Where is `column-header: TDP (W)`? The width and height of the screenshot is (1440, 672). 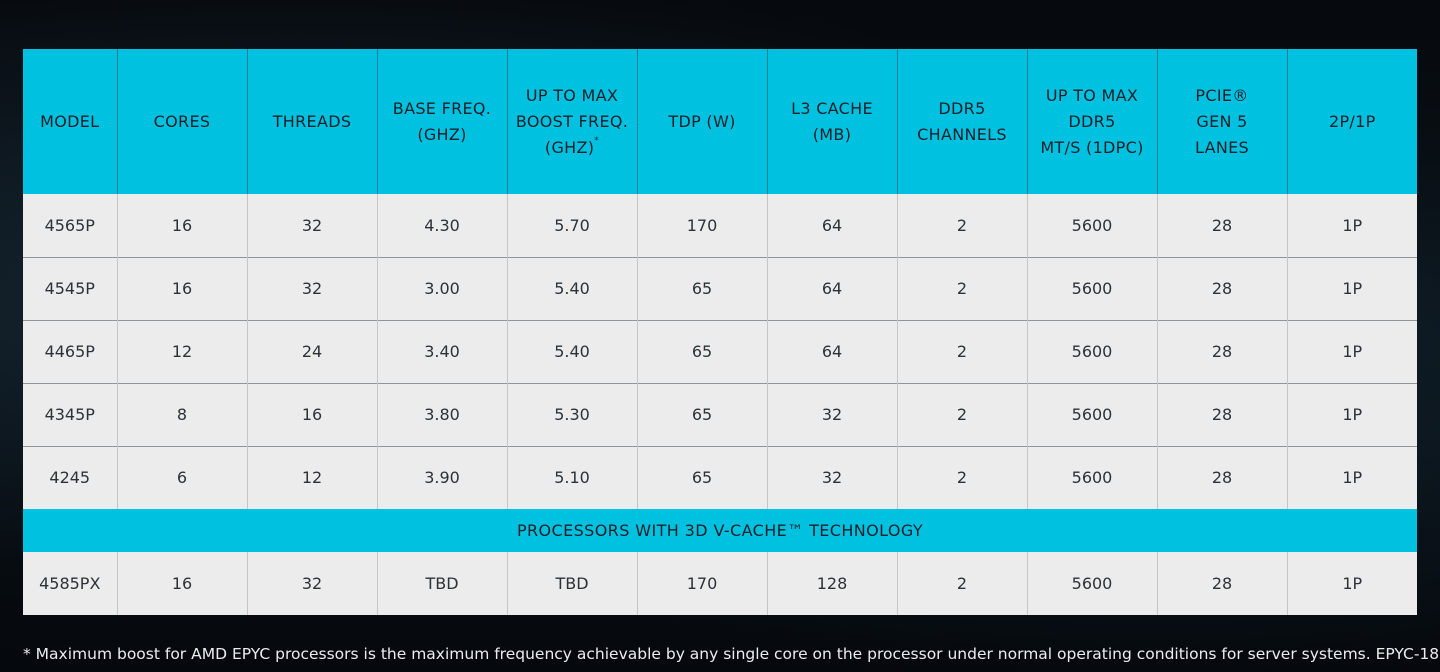
column-header: TDP (W) is located at coordinates (701, 121).